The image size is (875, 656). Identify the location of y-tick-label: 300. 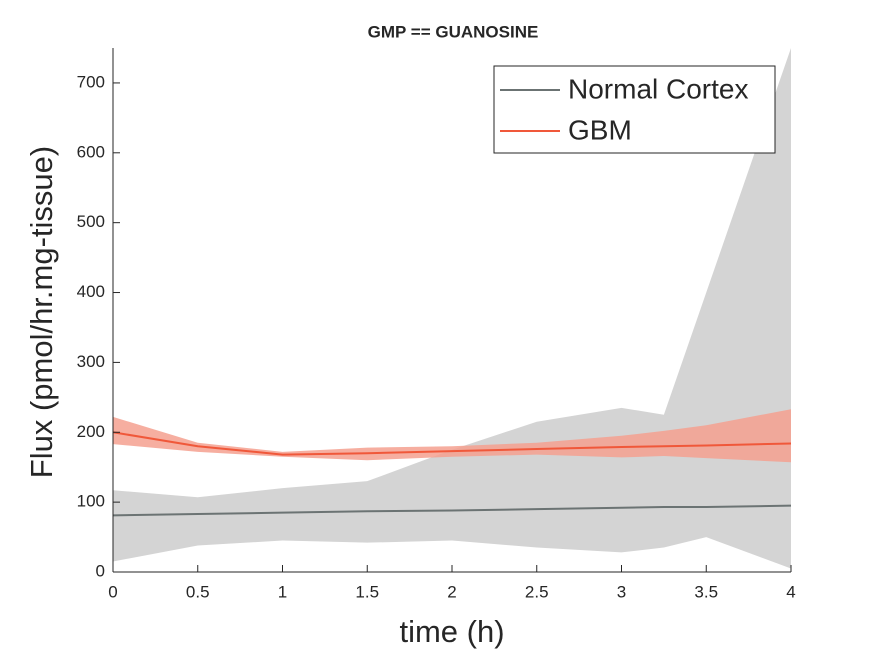
(91, 361).